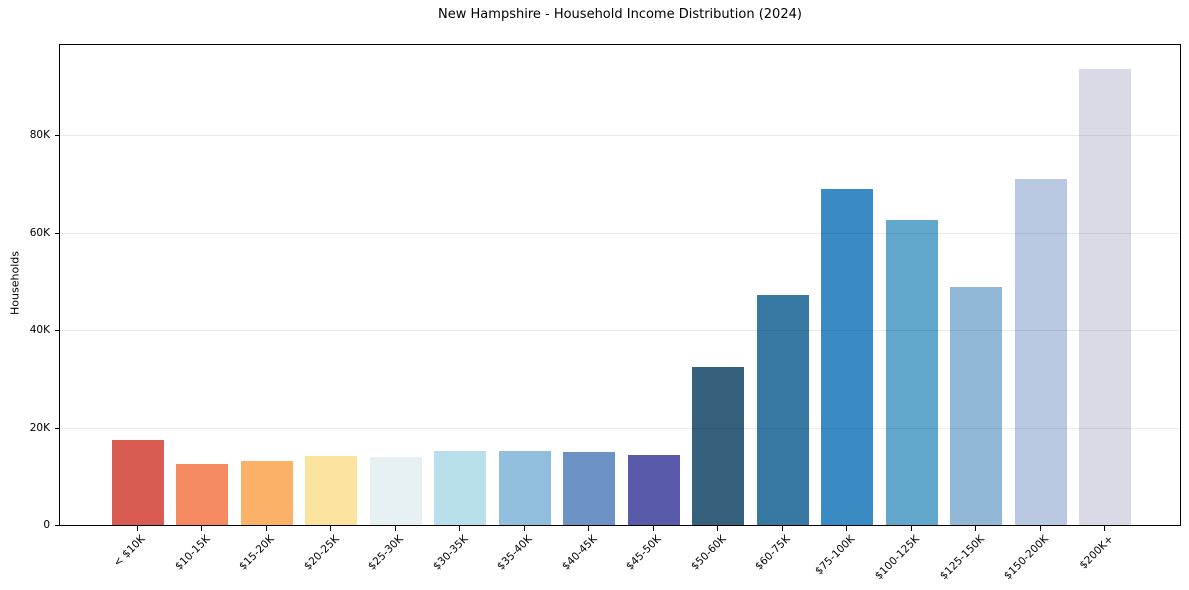 This screenshot has width=1189, height=590. What do you see at coordinates (515, 553) in the screenshot?
I see `x-tick-label: $35-40K` at bounding box center [515, 553].